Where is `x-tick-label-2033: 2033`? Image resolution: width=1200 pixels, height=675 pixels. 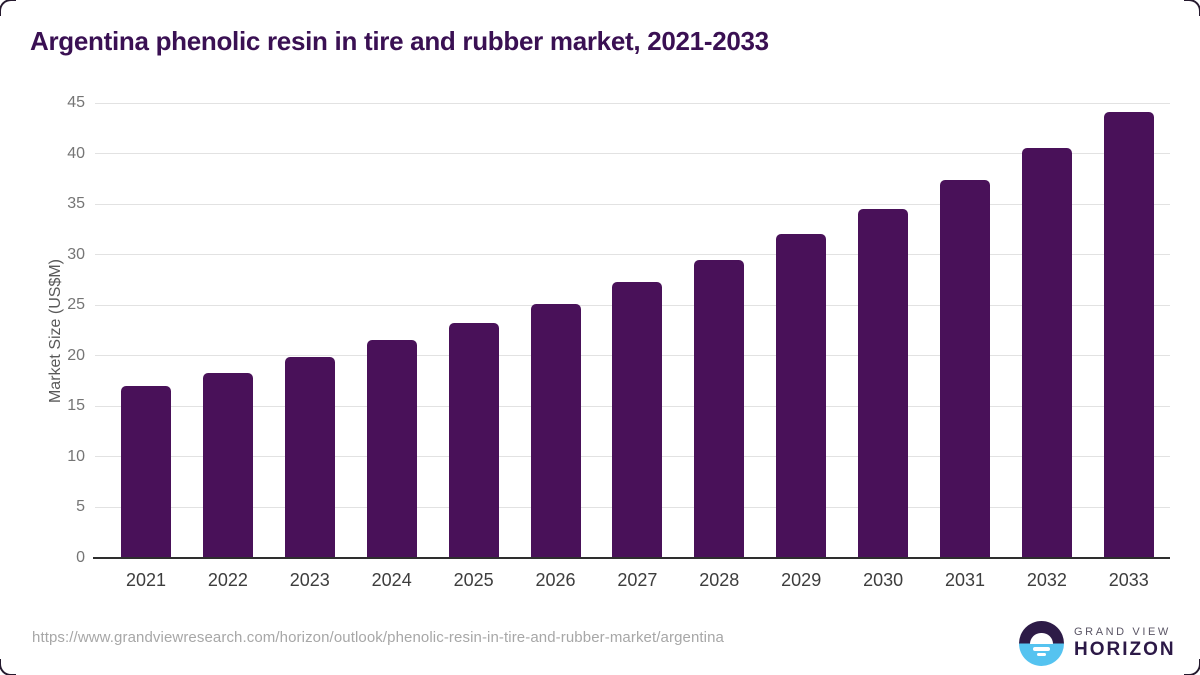
x-tick-label-2033: 2033 is located at coordinates (1128, 580).